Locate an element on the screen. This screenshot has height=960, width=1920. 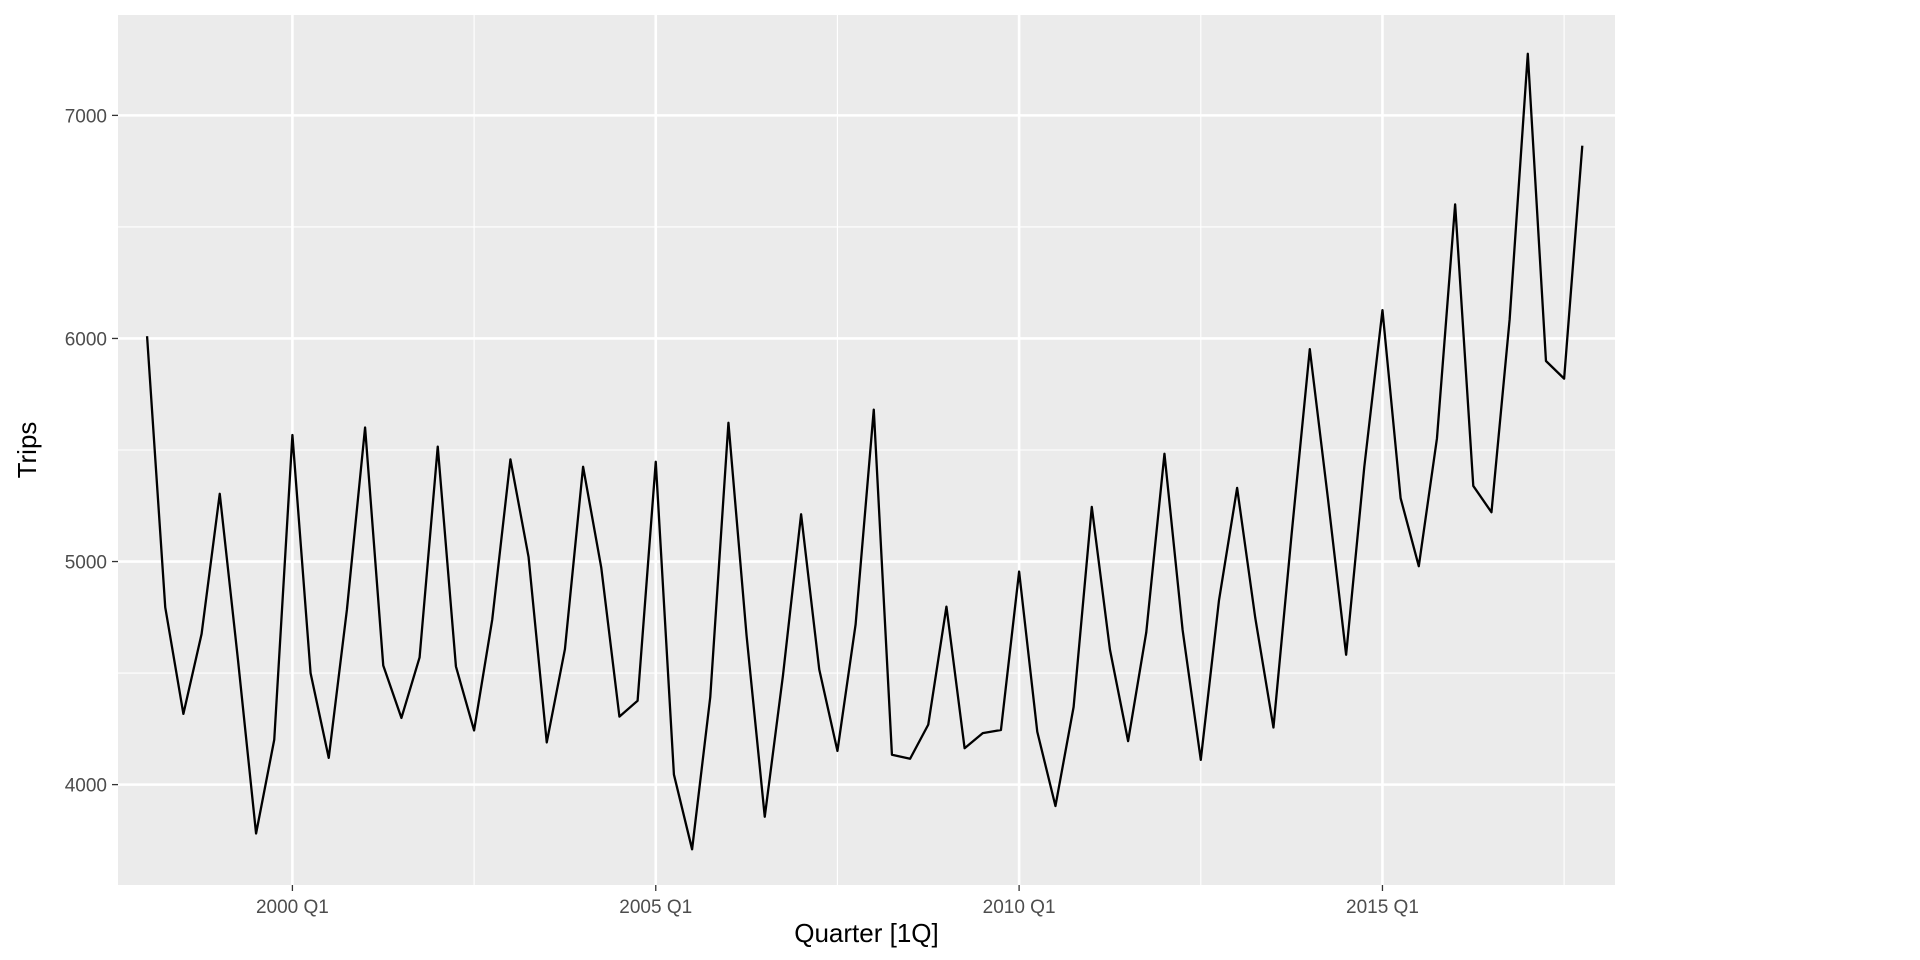
y-axis-ticks: 4000 5000 6000 7000 is located at coordinates (91, 451).